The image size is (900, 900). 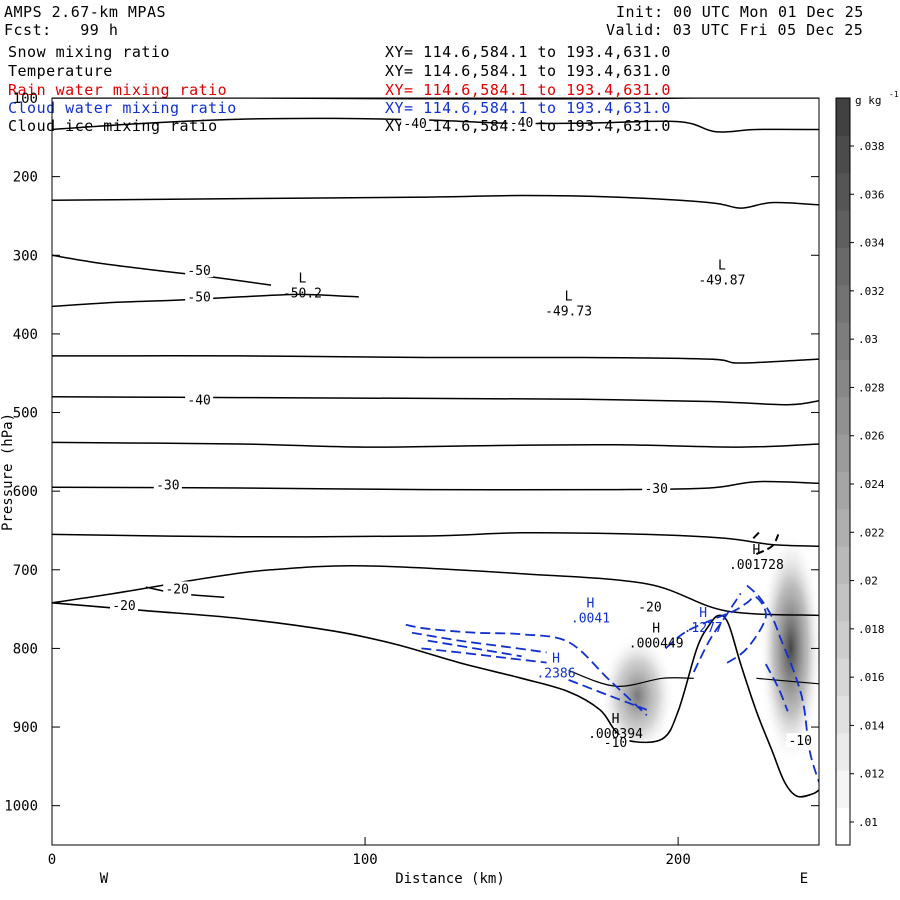 What do you see at coordinates (656, 644) in the screenshot?
I see `extremum-value-4: .000449` at bounding box center [656, 644].